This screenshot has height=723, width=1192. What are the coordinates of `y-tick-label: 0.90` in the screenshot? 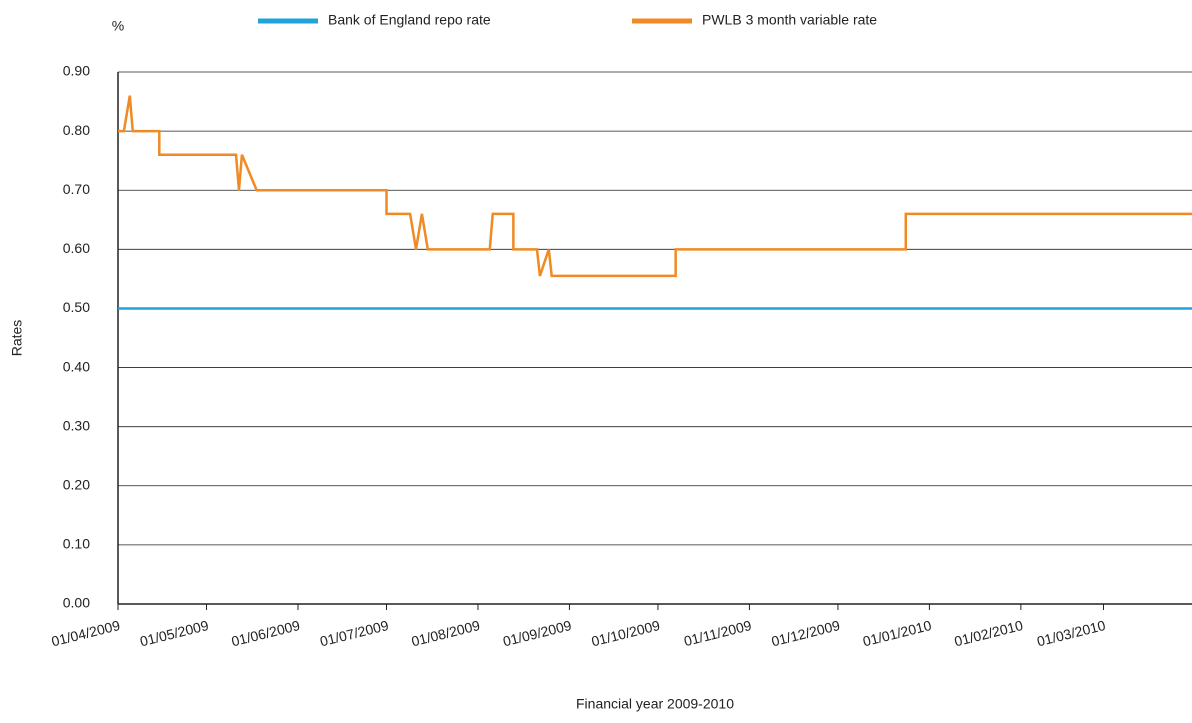 It's located at (76, 71).